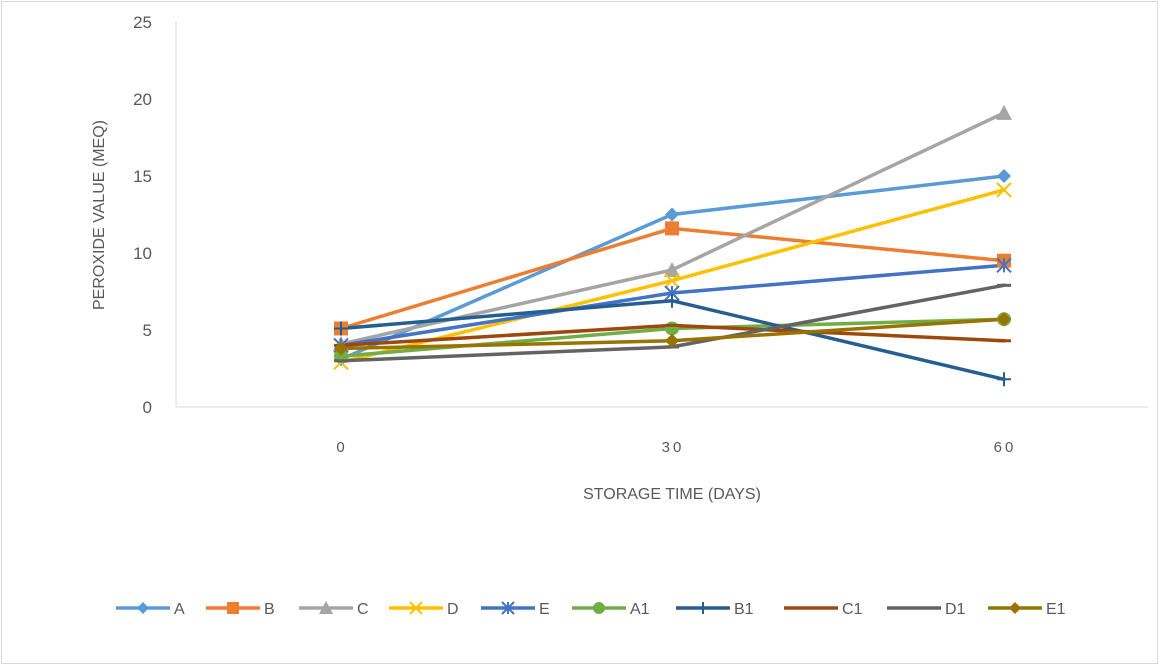  Describe the element at coordinates (744, 609) in the screenshot. I see `legend-label-b1: B1` at that location.